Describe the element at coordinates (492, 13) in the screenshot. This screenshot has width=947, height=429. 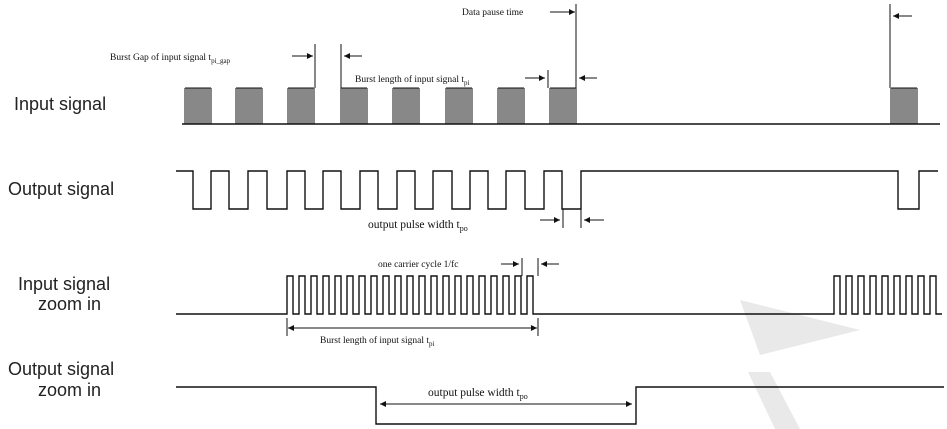
I see `svg-text: Data pause time` at that location.